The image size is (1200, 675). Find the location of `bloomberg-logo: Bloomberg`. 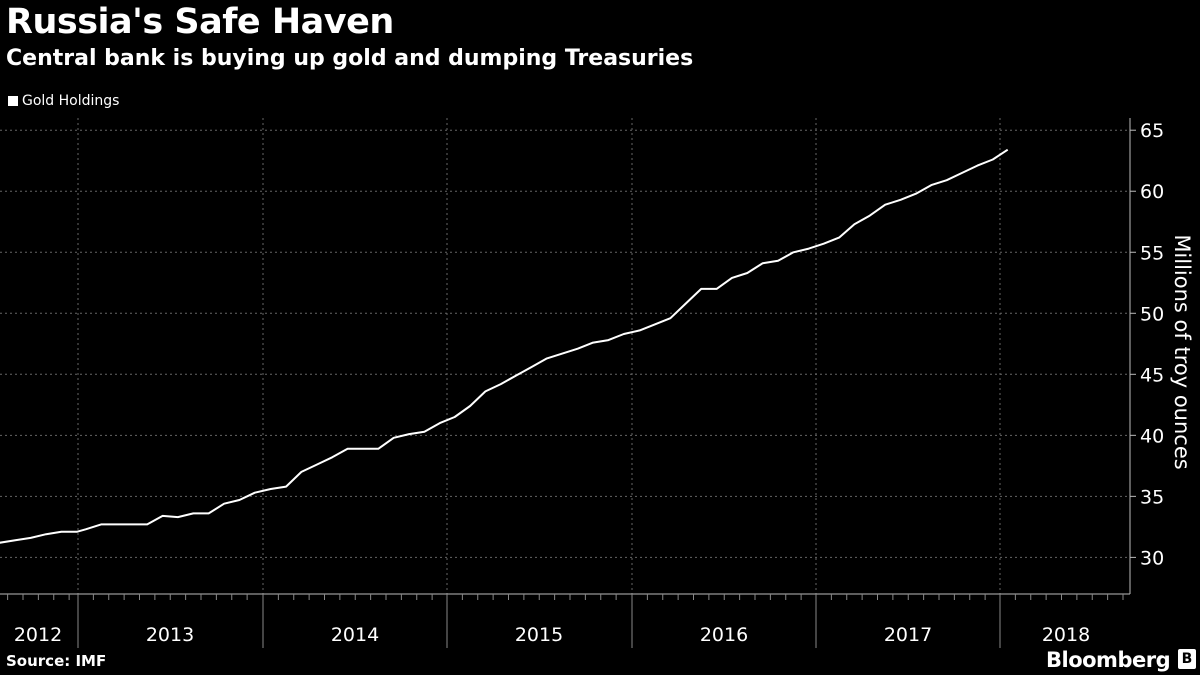

bloomberg-logo: Bloomberg is located at coordinates (1108, 660).